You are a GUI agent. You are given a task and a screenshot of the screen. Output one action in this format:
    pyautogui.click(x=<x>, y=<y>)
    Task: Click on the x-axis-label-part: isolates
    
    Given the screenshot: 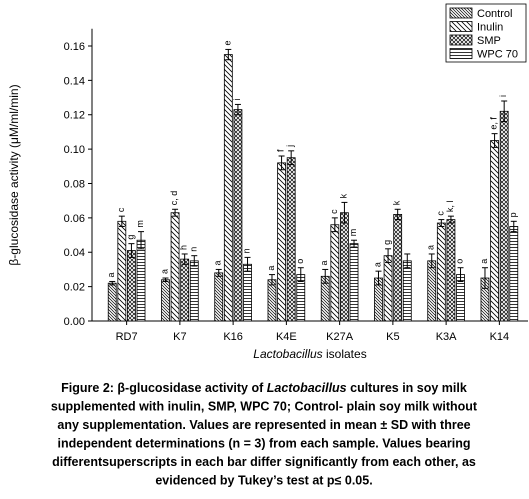 What is the action you would take?
    pyautogui.click(x=345, y=354)
    